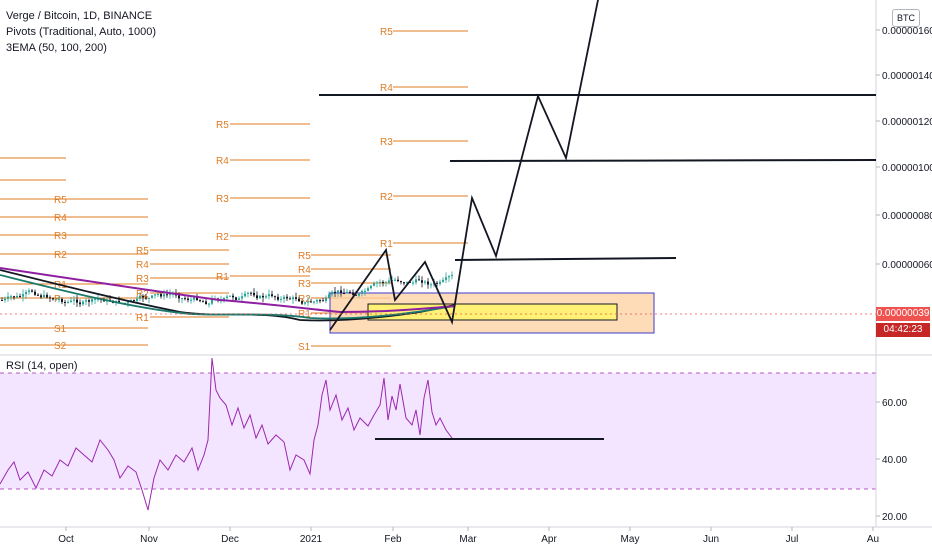  What do you see at coordinates (230, 539) in the screenshot?
I see `time-tick-label: Dec` at bounding box center [230, 539].